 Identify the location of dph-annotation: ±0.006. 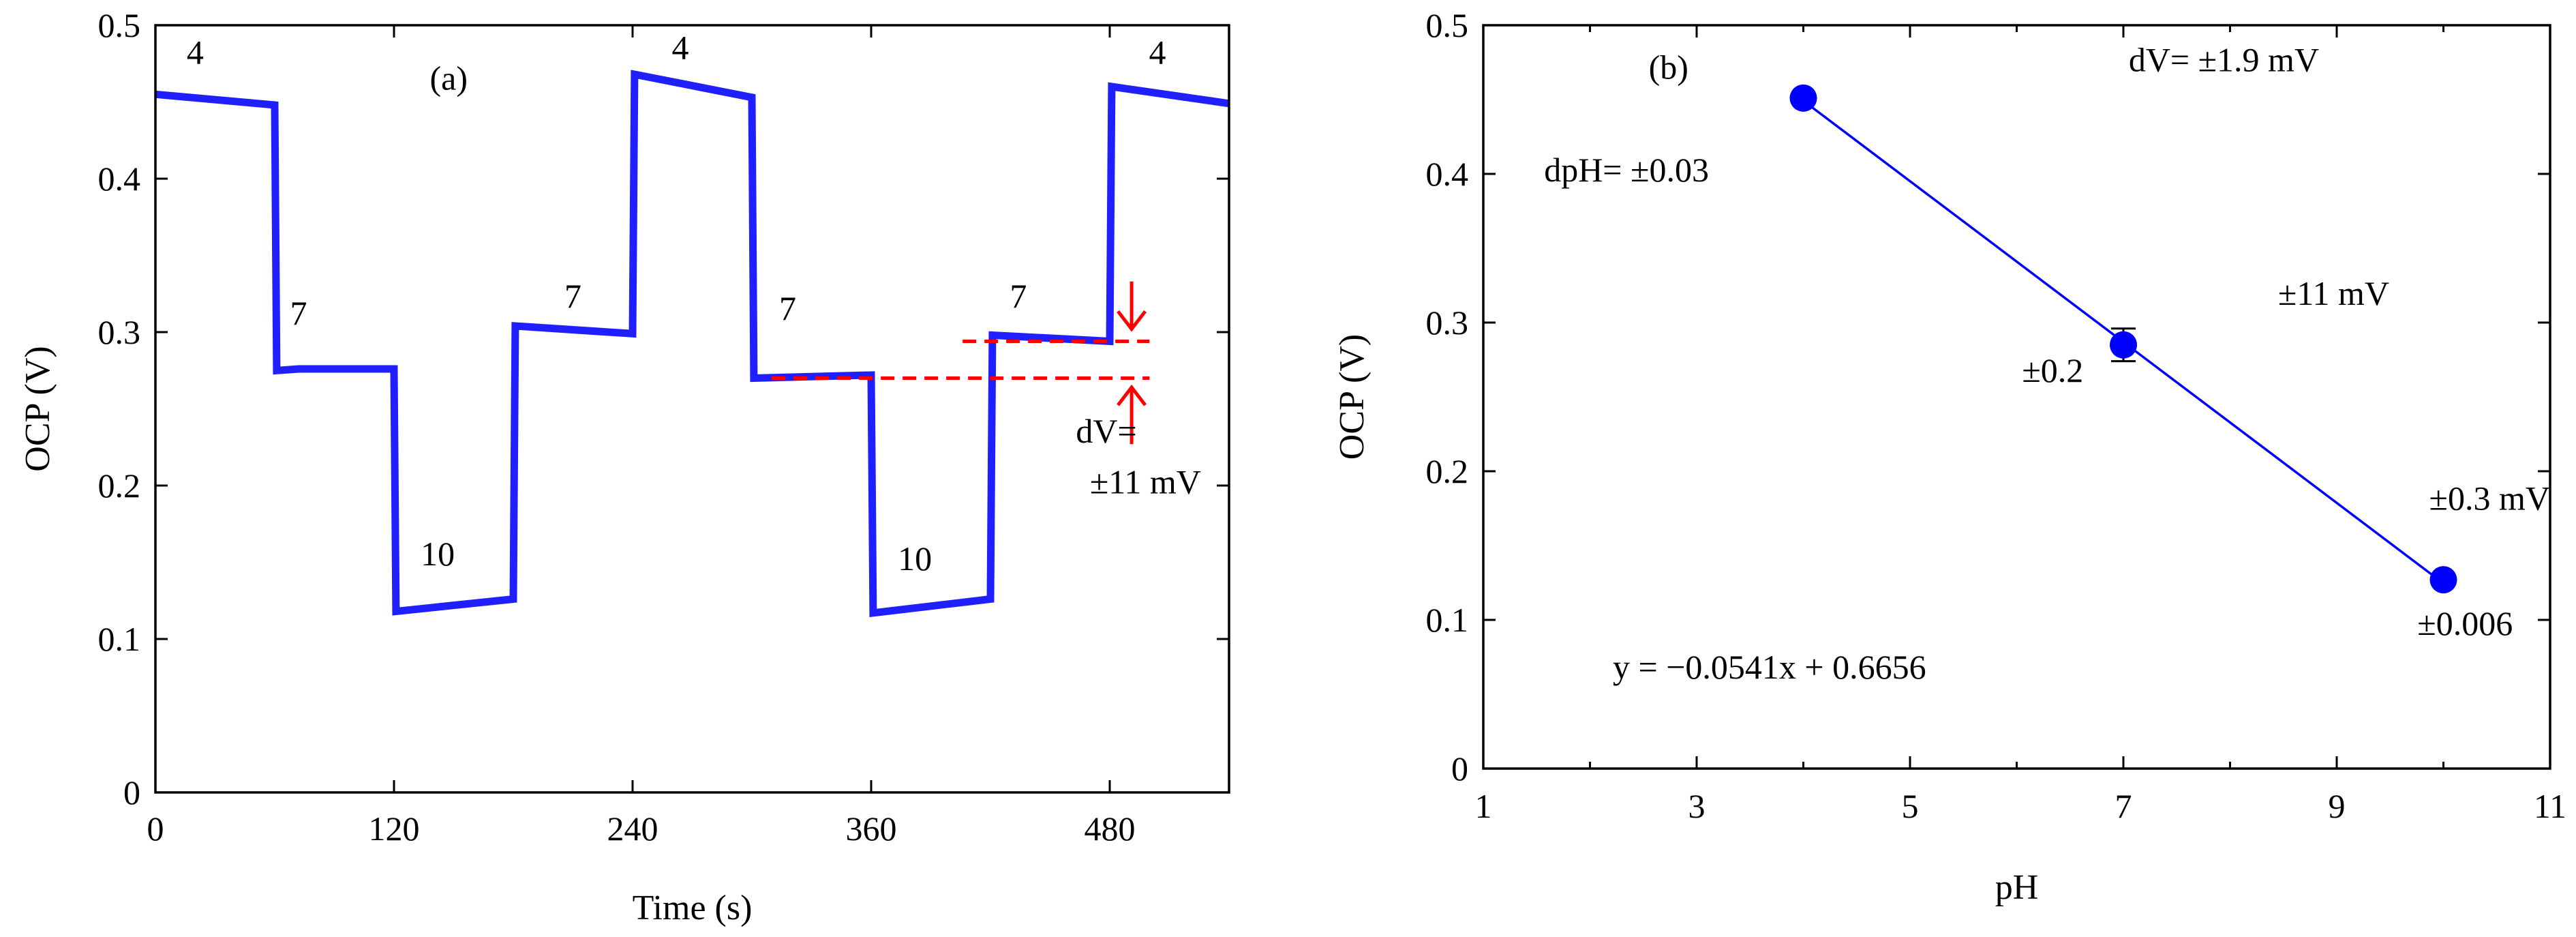
(2465, 623).